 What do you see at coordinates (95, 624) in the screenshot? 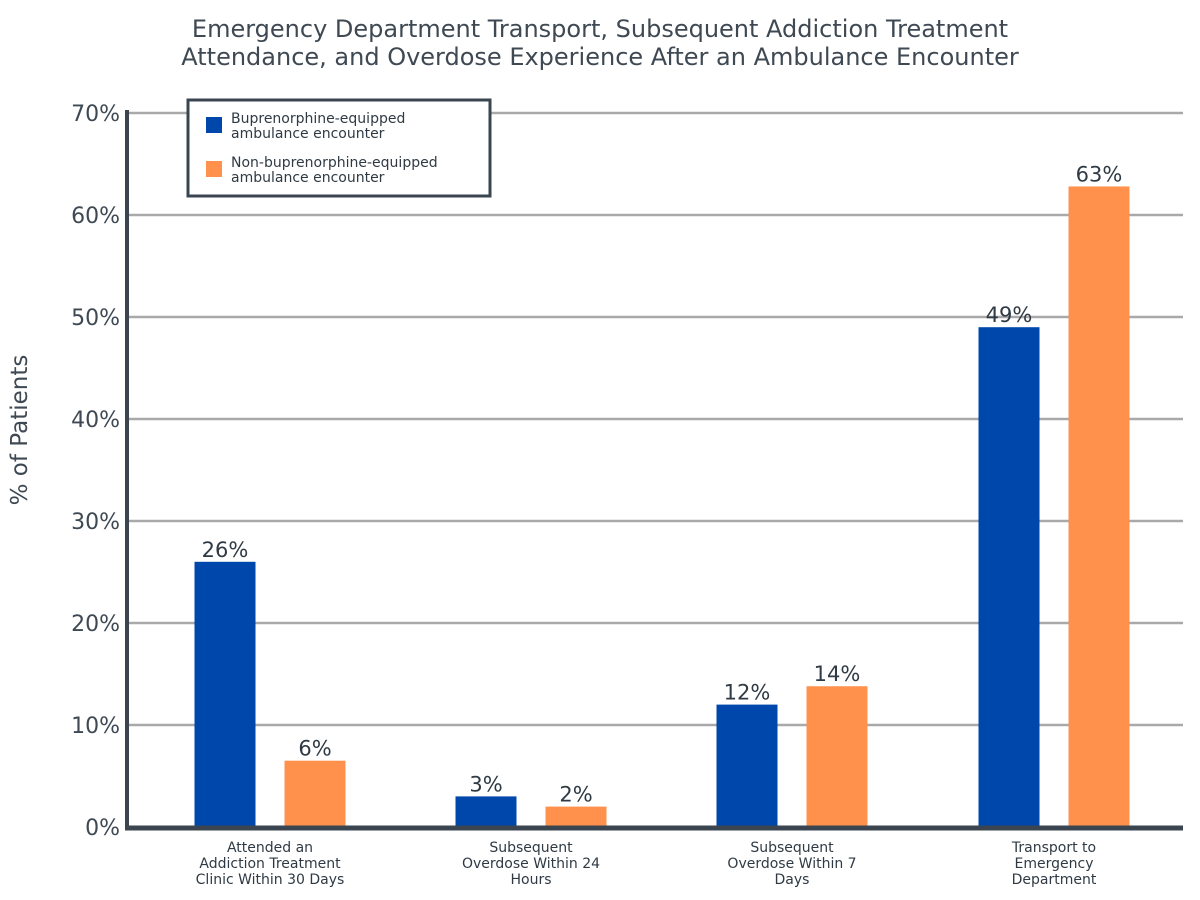
I see `y-tick-label: 20%` at bounding box center [95, 624].